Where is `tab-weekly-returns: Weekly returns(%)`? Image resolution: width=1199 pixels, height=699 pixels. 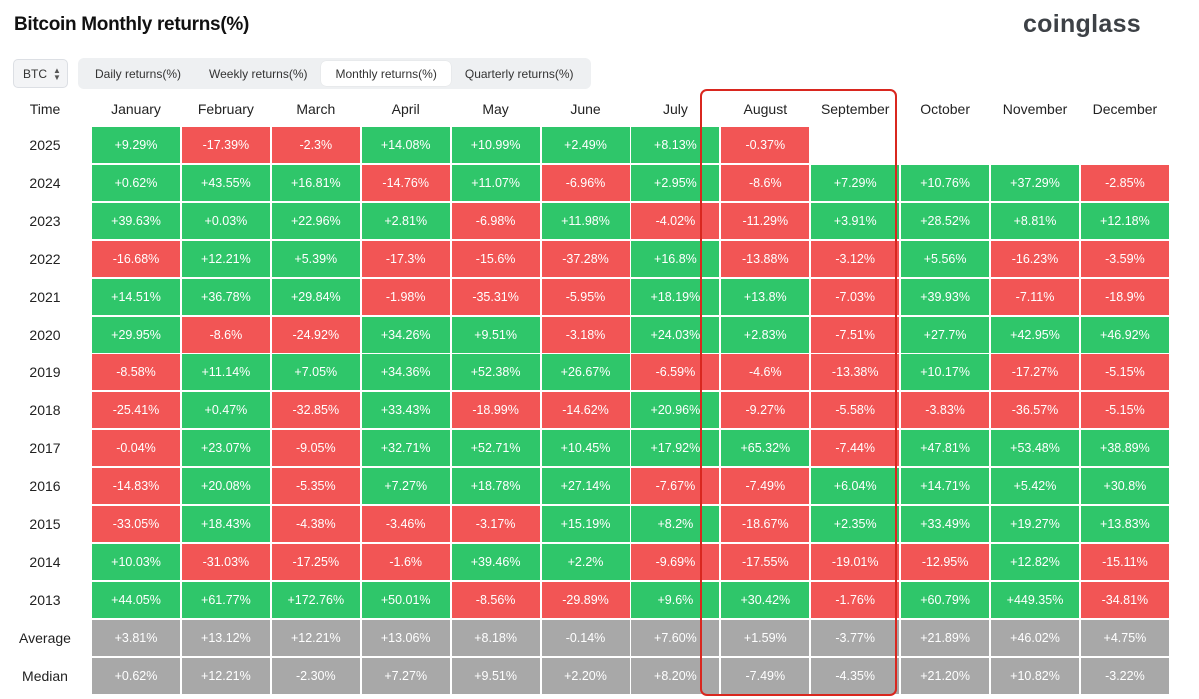
tab-weekly-returns: Weekly returns(%) is located at coordinates (258, 73).